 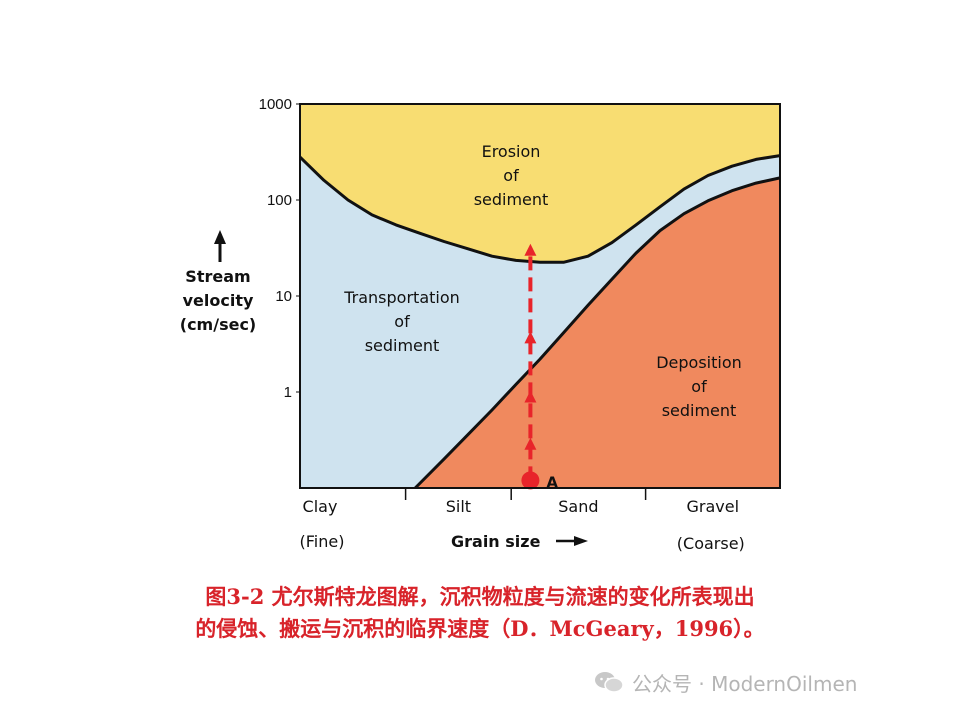 I want to click on y-axis-arrow-head, so click(x=220, y=237).